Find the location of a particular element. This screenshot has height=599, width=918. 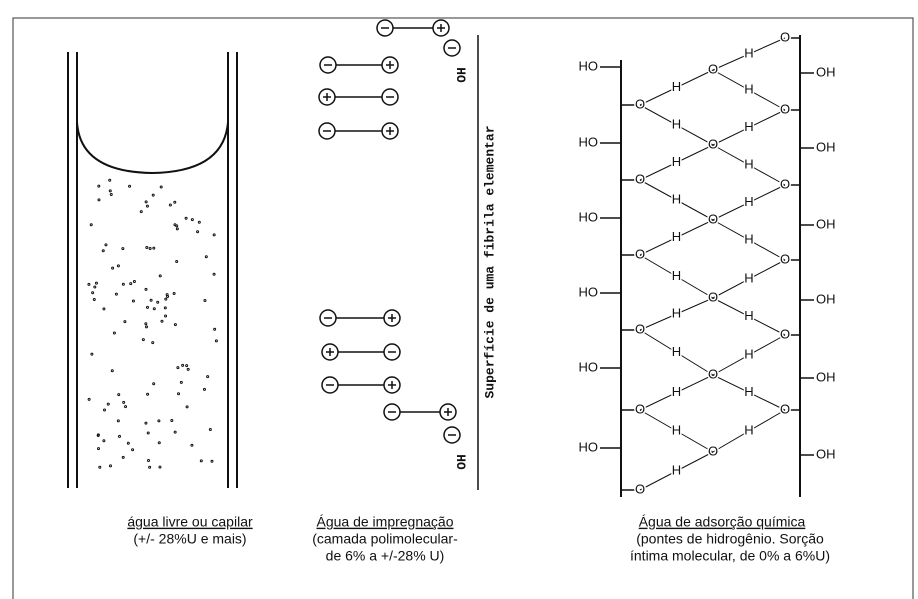

water-dots is located at coordinates (152, 323).